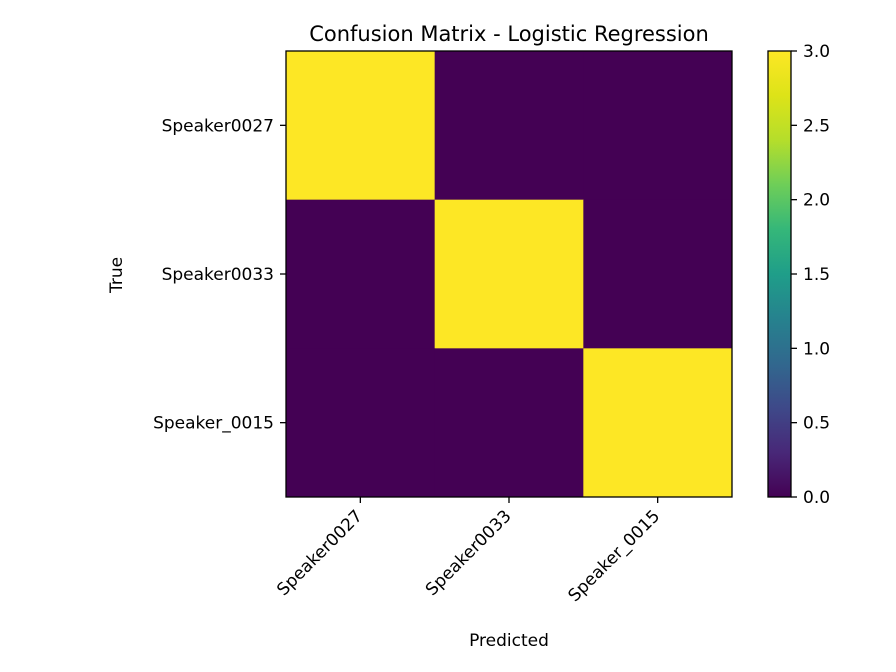 The height and width of the screenshot is (672, 896). What do you see at coordinates (509, 34) in the screenshot?
I see `chart-title: Confusion Matrix - Logistic Regression` at bounding box center [509, 34].